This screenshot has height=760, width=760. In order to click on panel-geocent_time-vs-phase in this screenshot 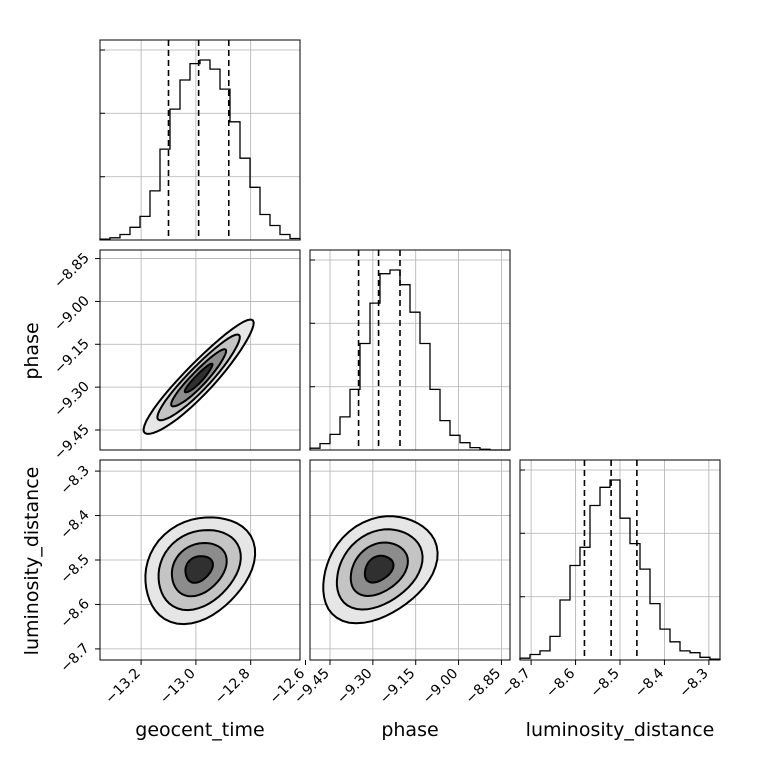, I will do `click(200, 350)`.